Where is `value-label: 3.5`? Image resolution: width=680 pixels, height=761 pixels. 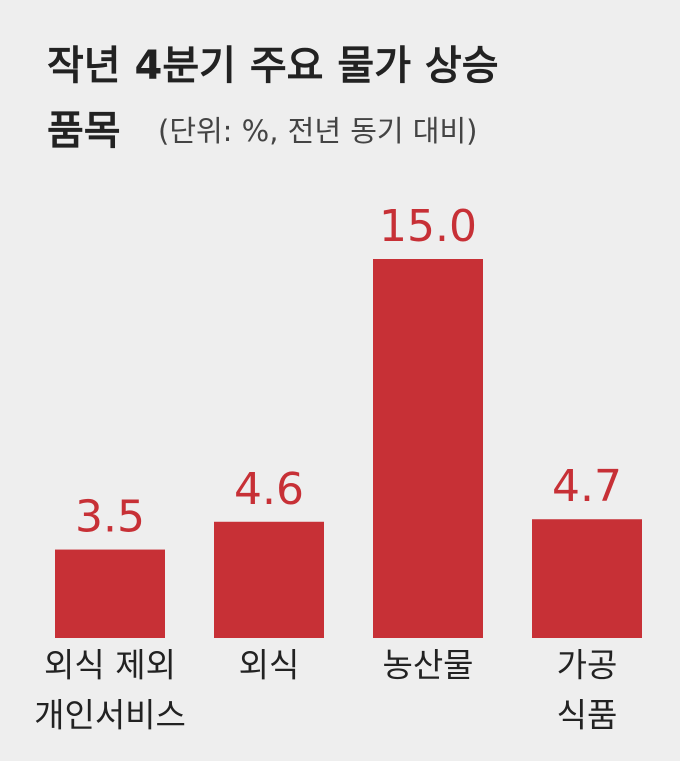 value-label: 3.5 is located at coordinates (110, 517).